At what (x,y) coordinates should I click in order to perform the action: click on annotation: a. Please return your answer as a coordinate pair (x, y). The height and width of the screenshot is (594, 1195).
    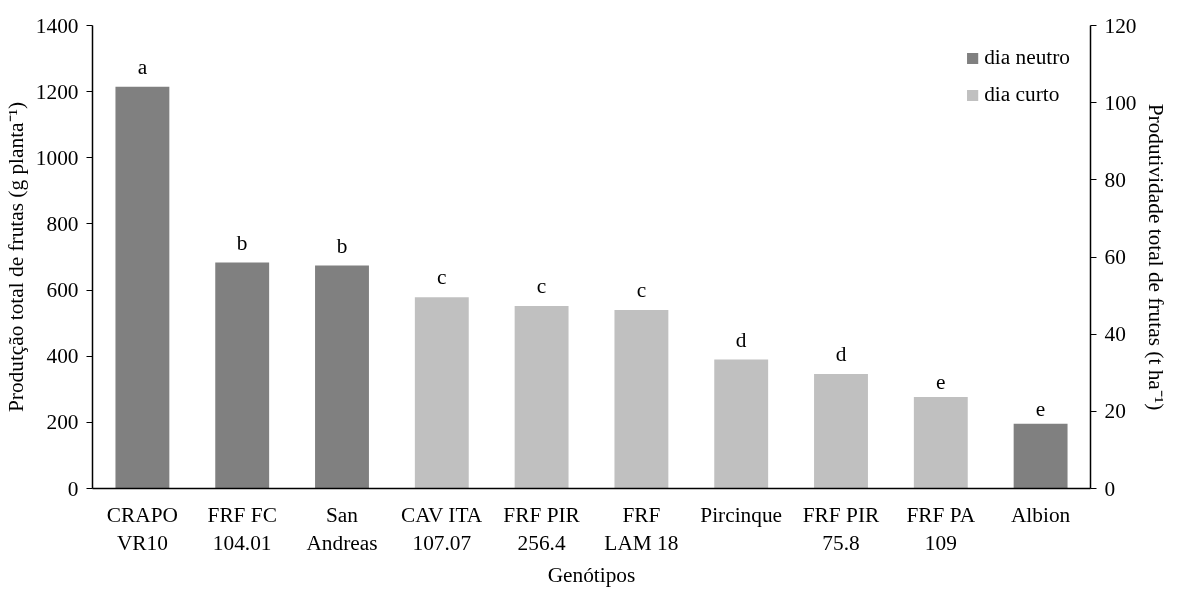
    Looking at the image, I should click on (142, 66).